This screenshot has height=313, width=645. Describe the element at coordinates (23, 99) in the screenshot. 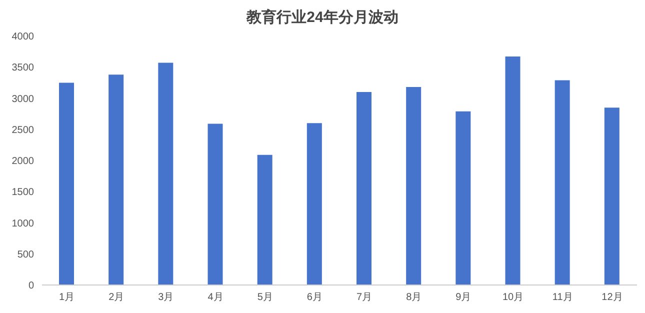

I see `y-tick-label: 3000` at that location.